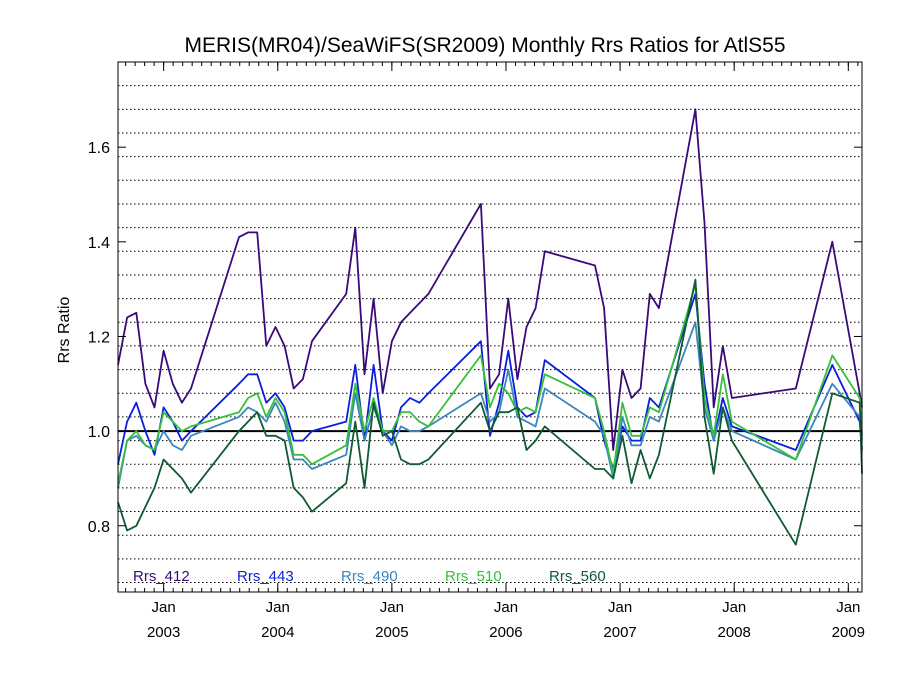 Image resolution: width=900 pixels, height=675 pixels. I want to click on y-axis-label: Rrs Ratio, so click(64, 330).